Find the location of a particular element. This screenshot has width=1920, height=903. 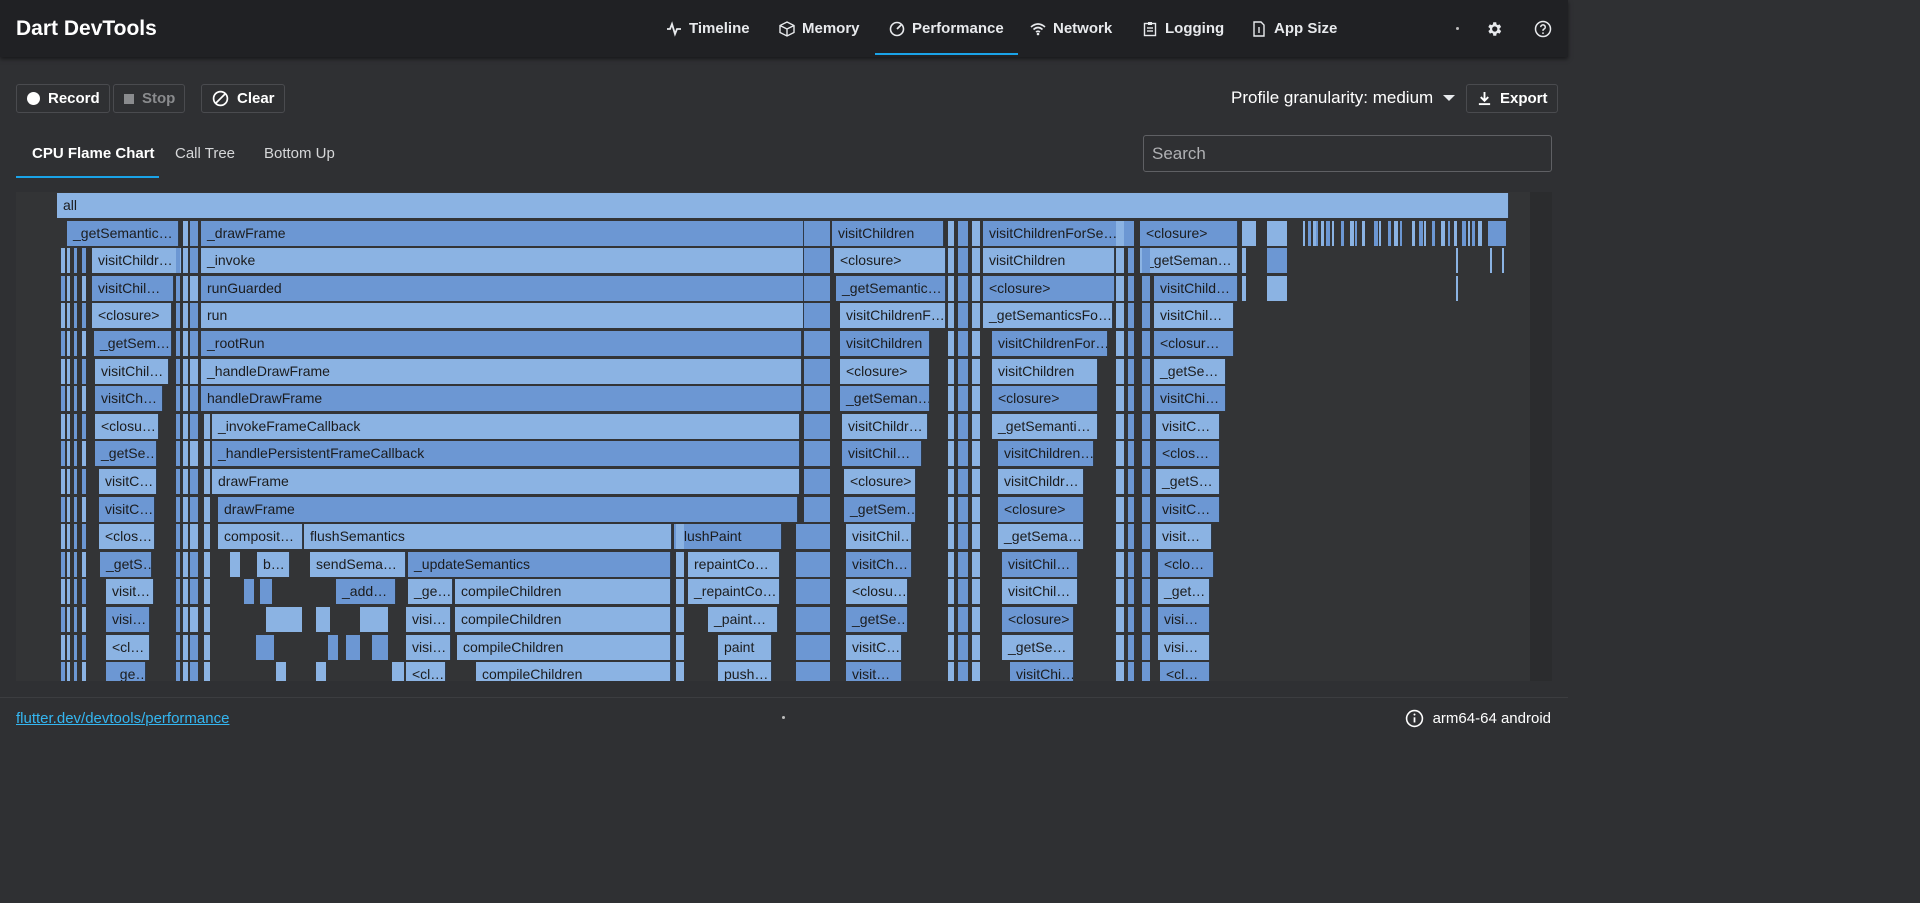

flame-node: _updateSemantics is located at coordinates (539, 564).